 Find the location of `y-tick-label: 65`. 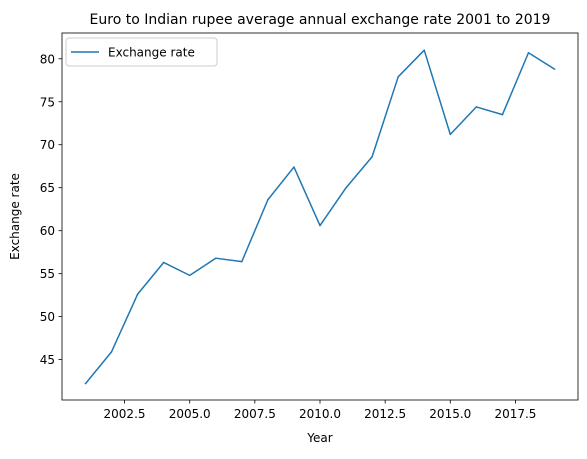

y-tick-label: 65 is located at coordinates (47, 188).